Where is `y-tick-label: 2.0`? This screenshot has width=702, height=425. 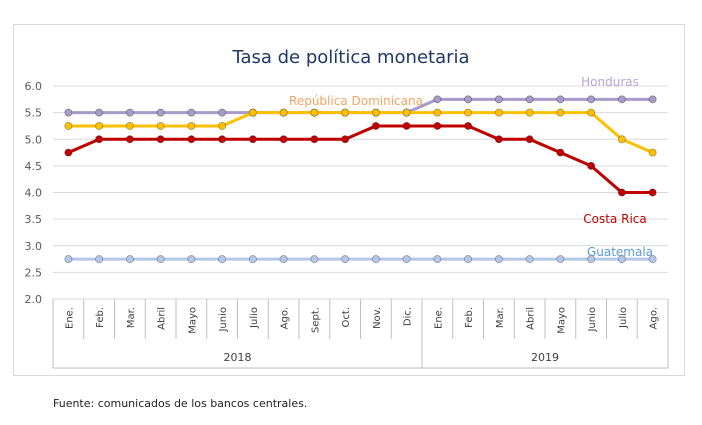
y-tick-label: 2.0 is located at coordinates (34, 299).